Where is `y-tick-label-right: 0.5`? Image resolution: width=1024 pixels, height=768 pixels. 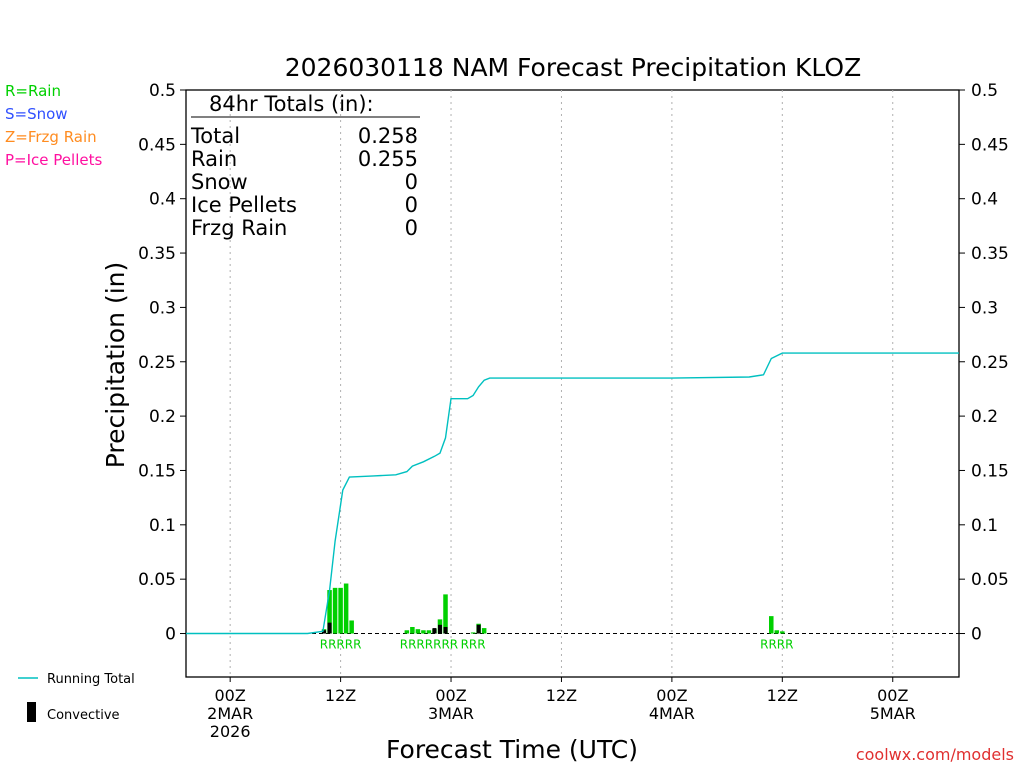 y-tick-label-right: 0.5 is located at coordinates (984, 91).